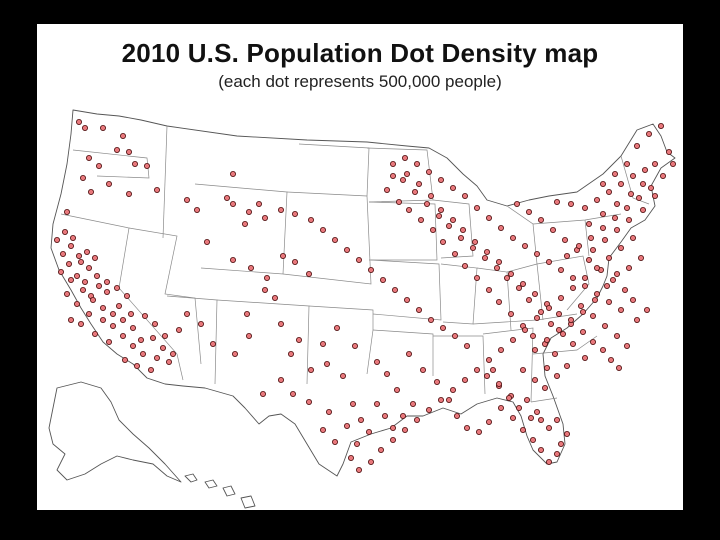  What do you see at coordinates (360, 81) in the screenshot?
I see `map-subtitle: (each dot represents 500,000 people)` at bounding box center [360, 81].